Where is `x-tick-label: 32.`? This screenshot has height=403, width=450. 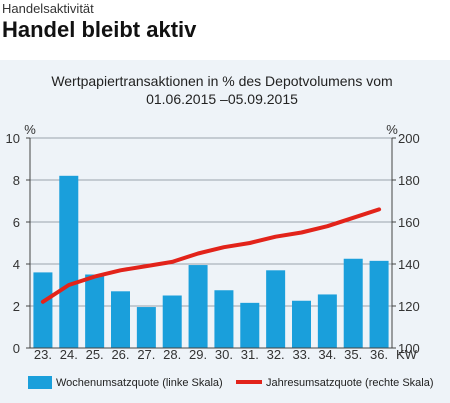
x-tick-label: 32. is located at coordinates (276, 354).